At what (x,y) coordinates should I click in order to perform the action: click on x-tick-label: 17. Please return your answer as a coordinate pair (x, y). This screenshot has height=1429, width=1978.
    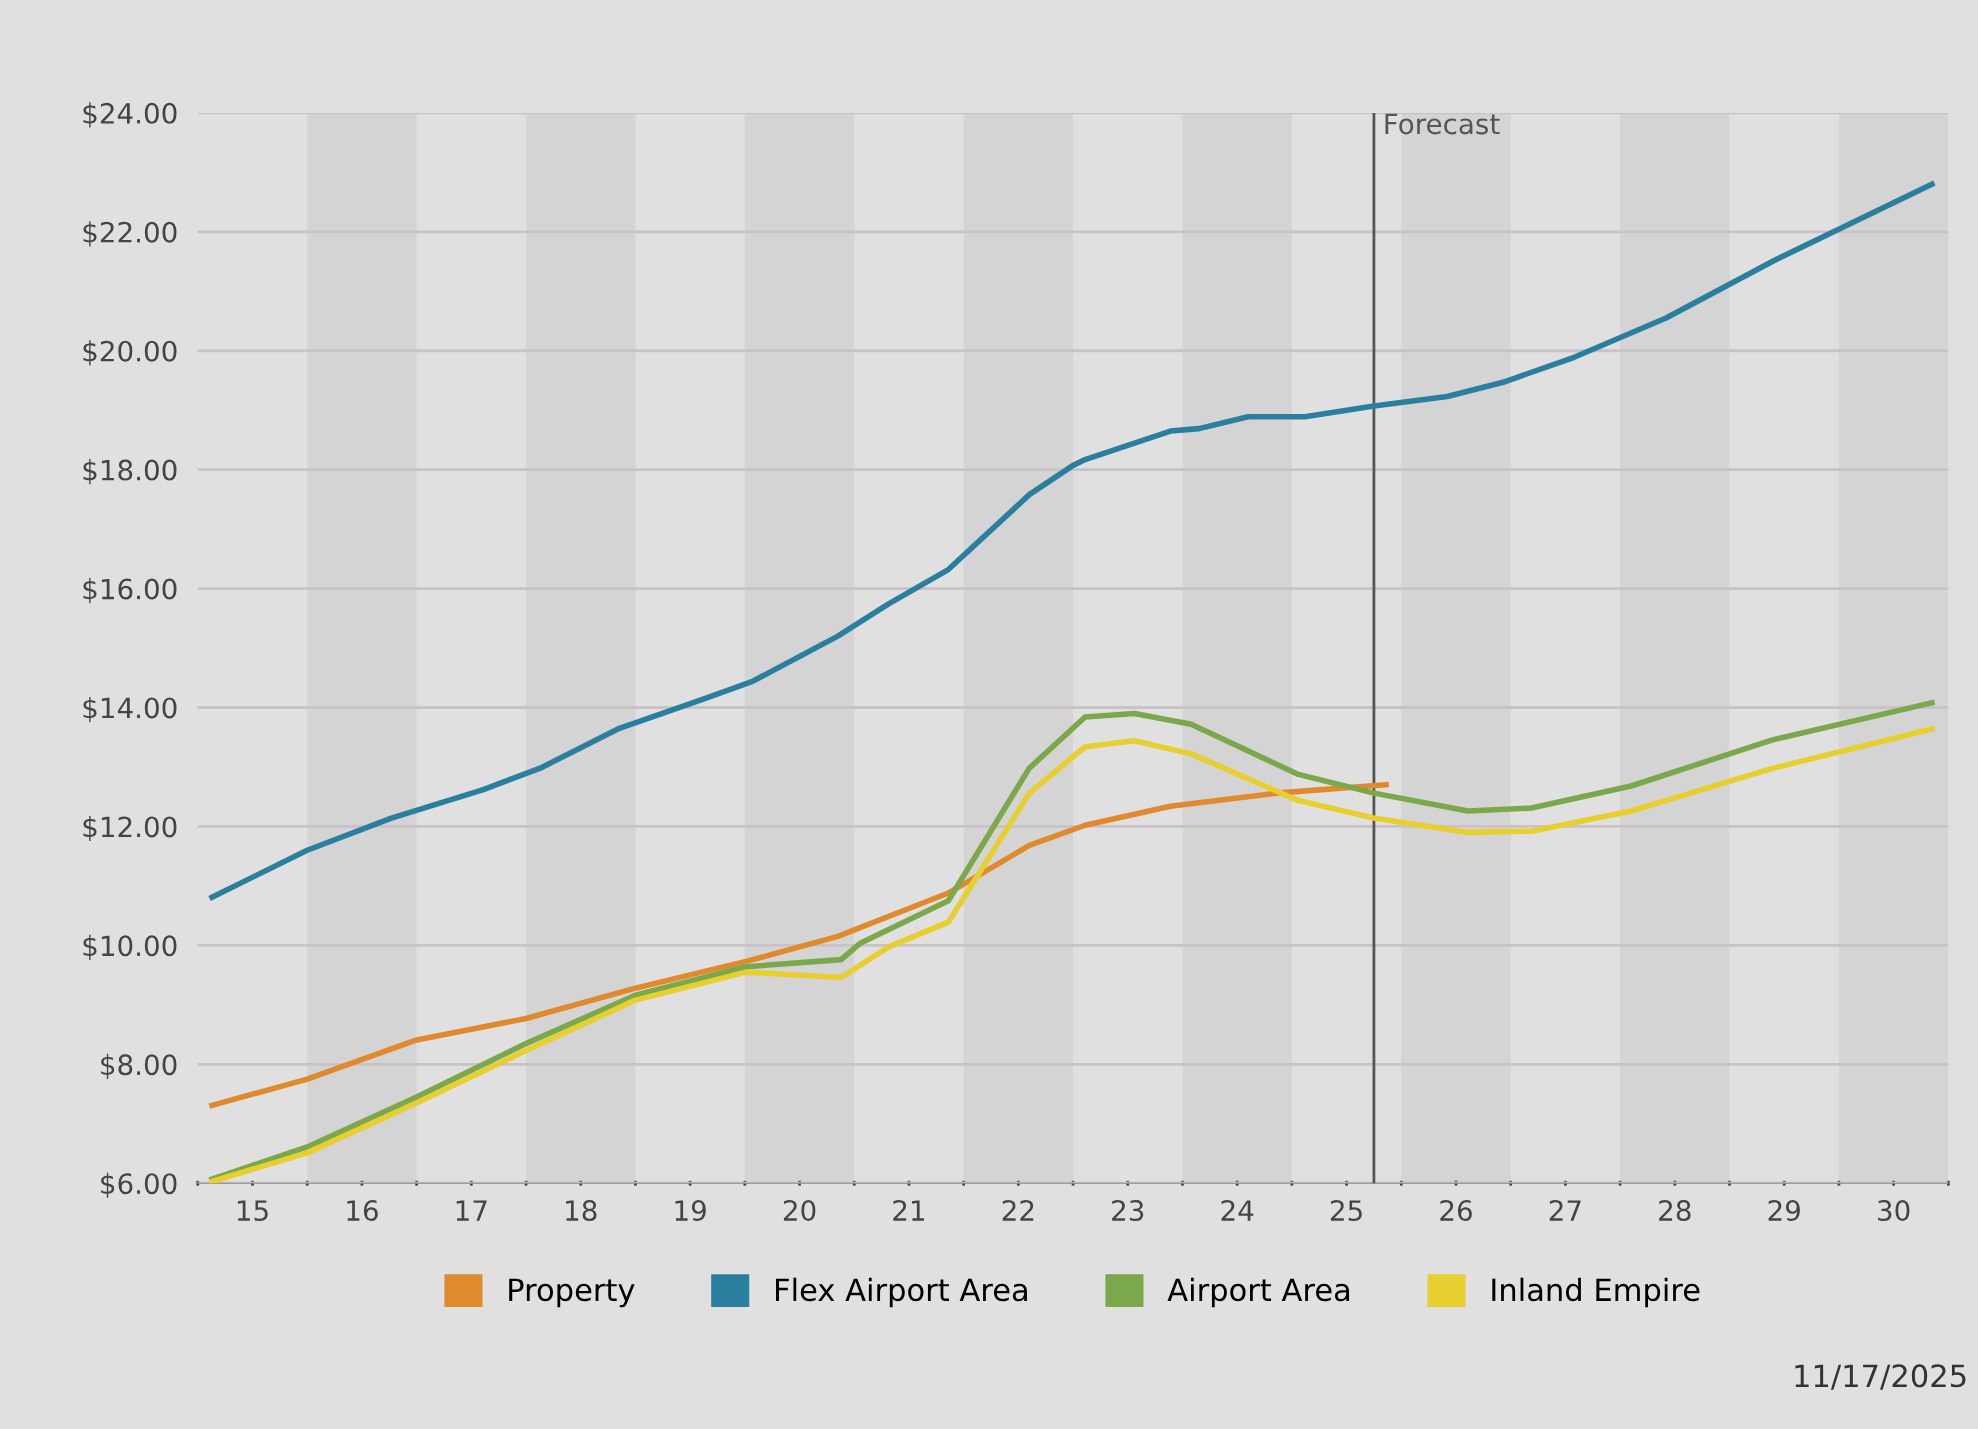
    Looking at the image, I should click on (471, 1210).